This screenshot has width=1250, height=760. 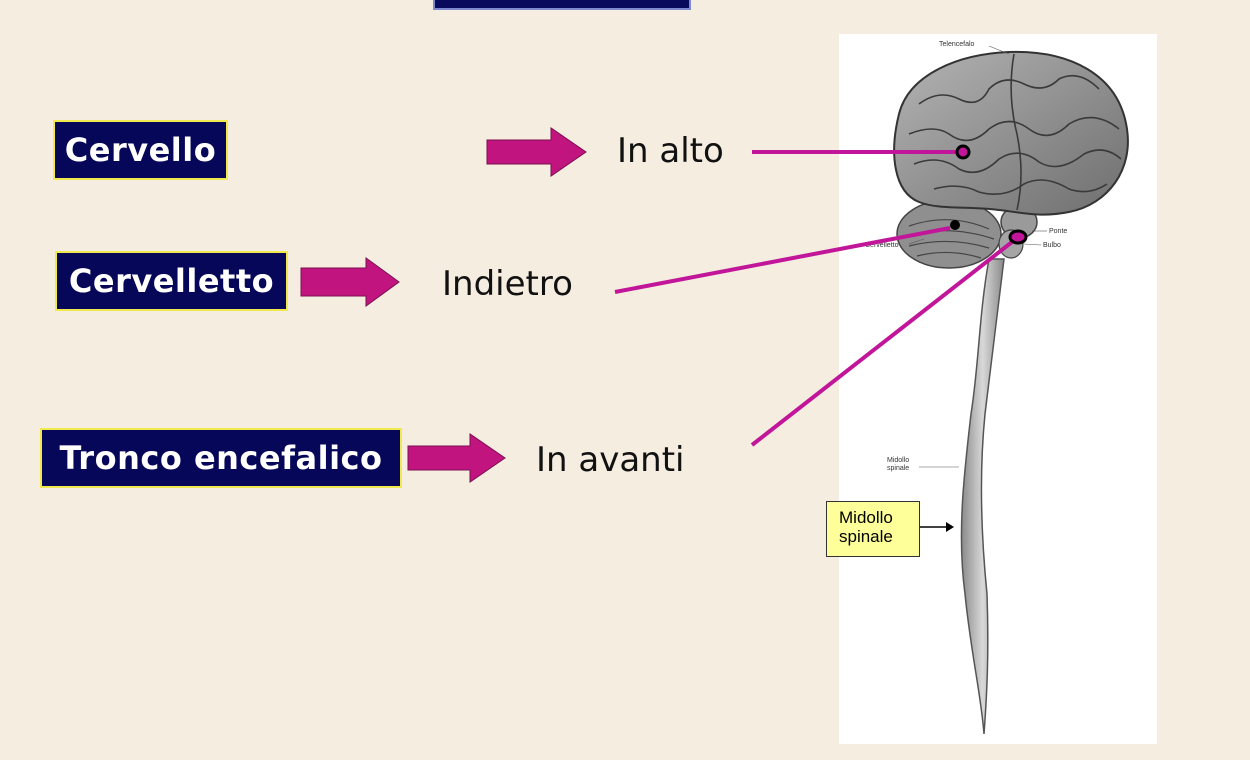 I want to click on label-tronco-encefalico: Tronco encefalico, so click(x=221, y=458).